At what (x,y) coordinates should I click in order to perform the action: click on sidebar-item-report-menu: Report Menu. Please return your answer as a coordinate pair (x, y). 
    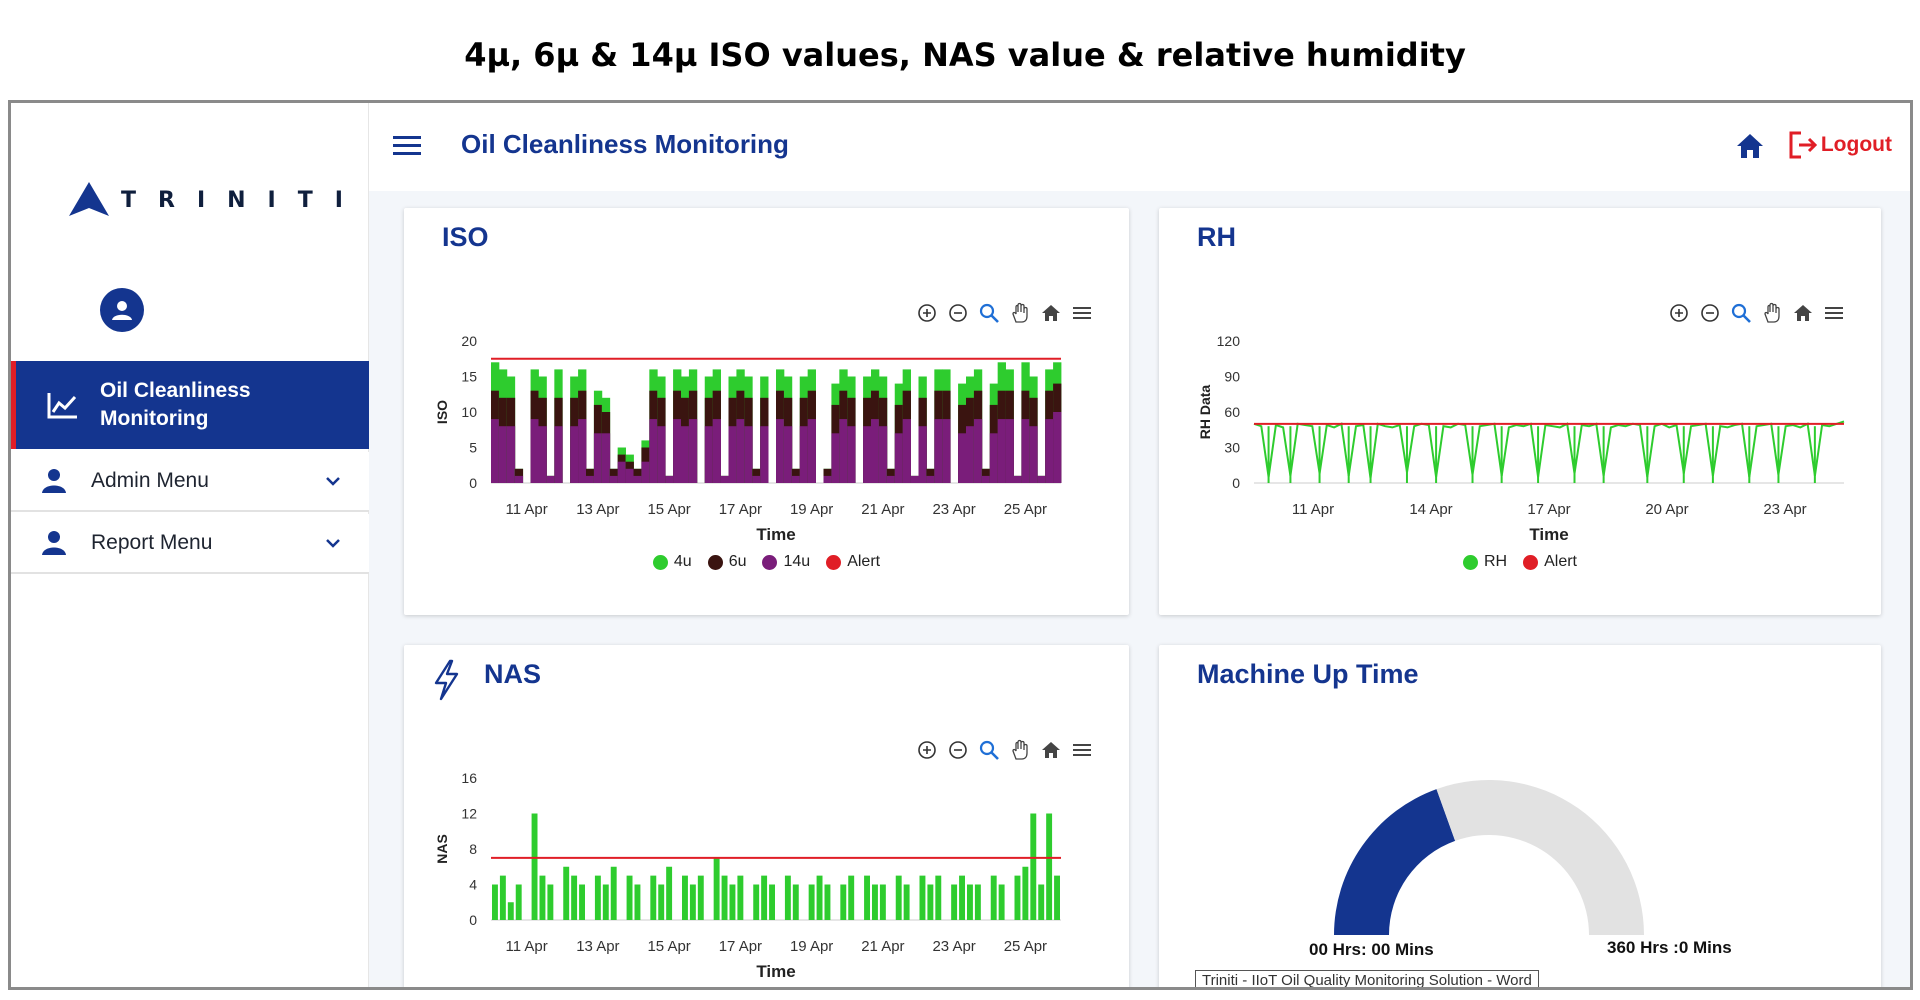
    Looking at the image, I should click on (190, 544).